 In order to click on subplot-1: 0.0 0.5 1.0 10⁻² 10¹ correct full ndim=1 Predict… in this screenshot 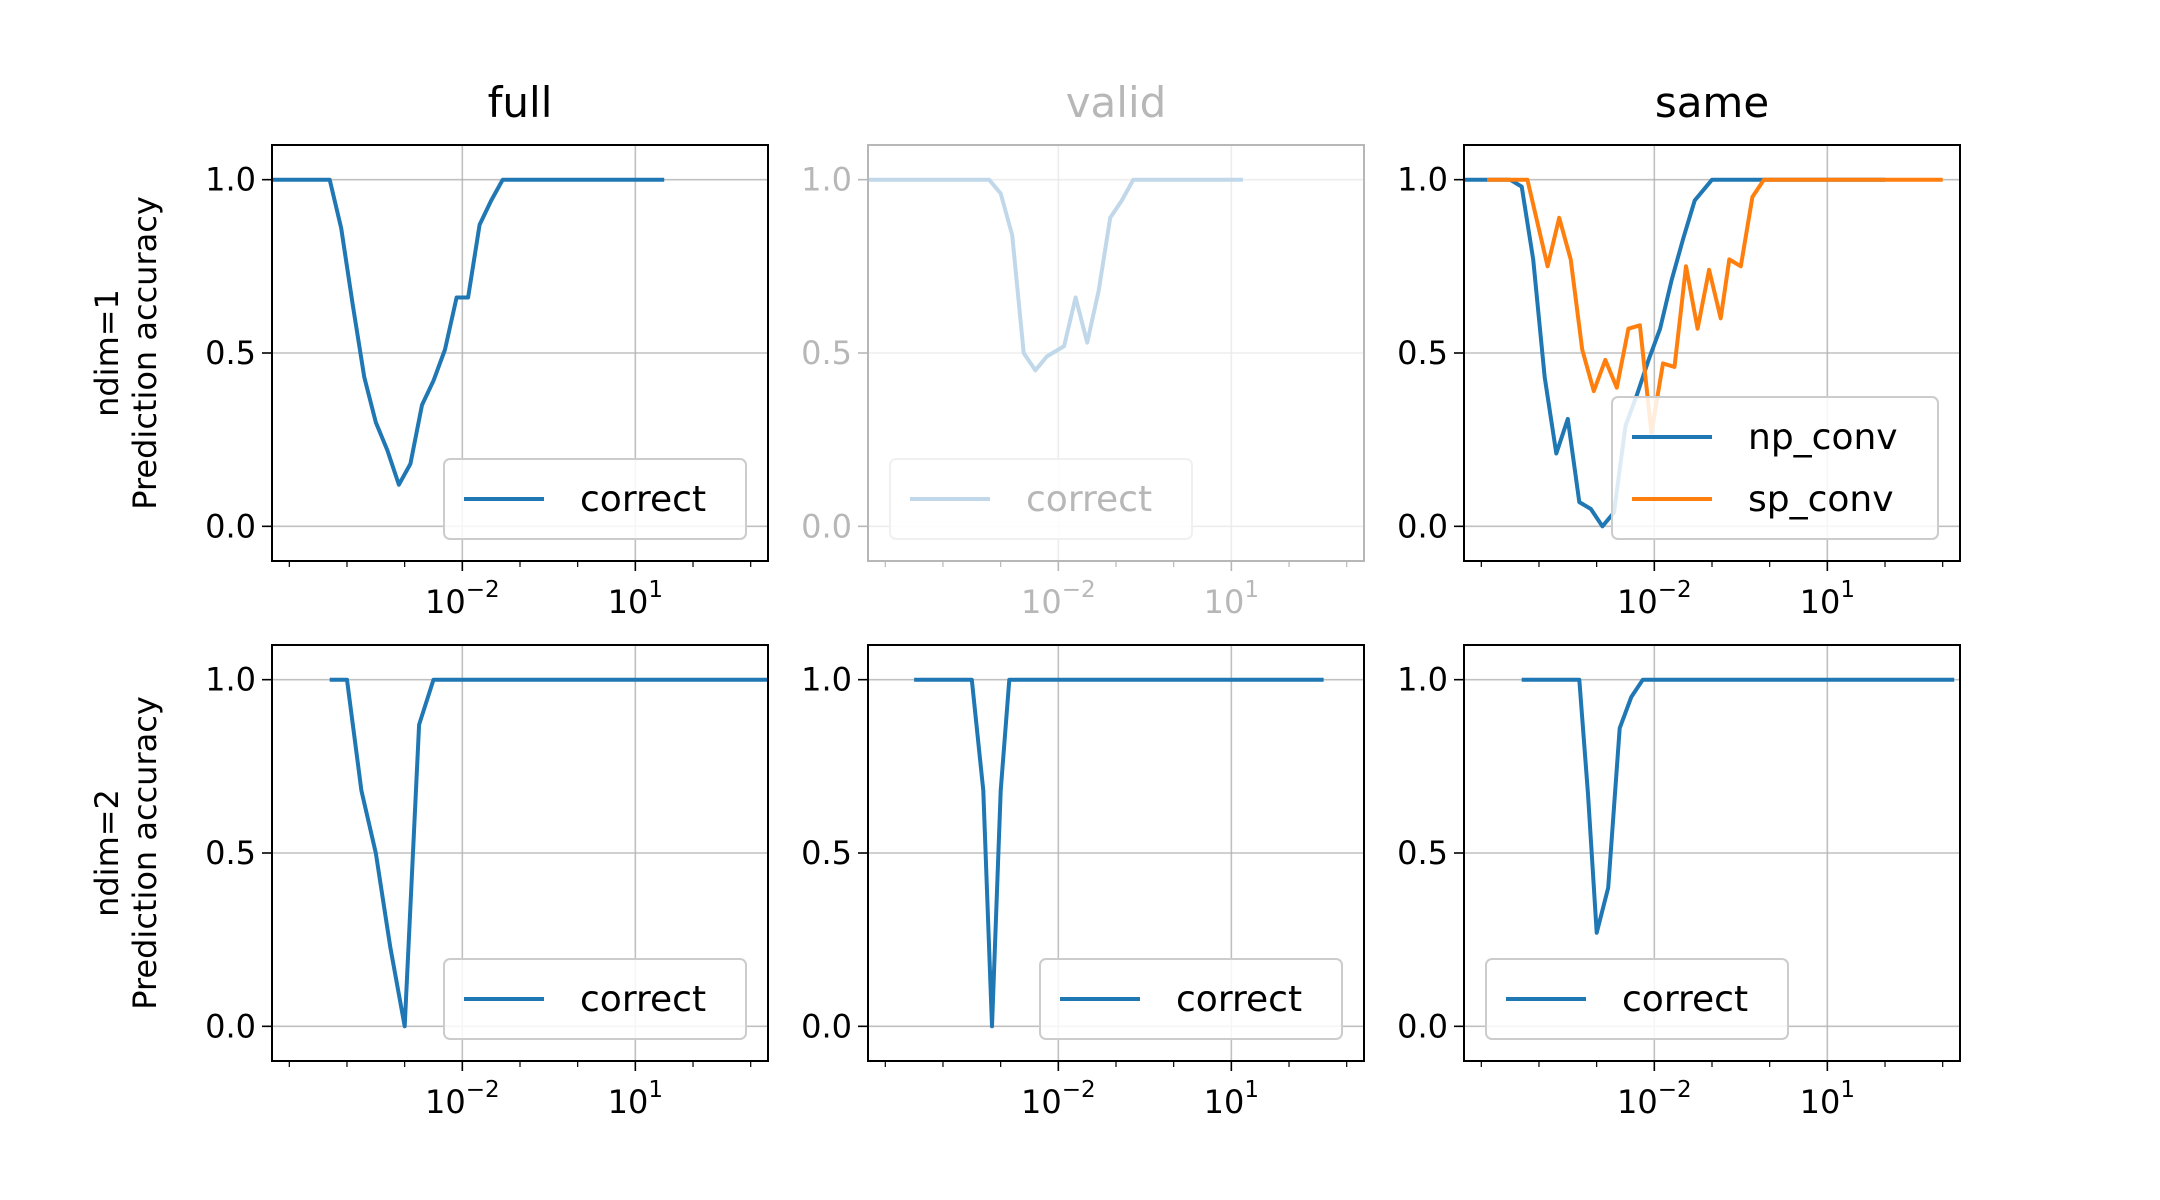, I will do `click(428, 349)`.